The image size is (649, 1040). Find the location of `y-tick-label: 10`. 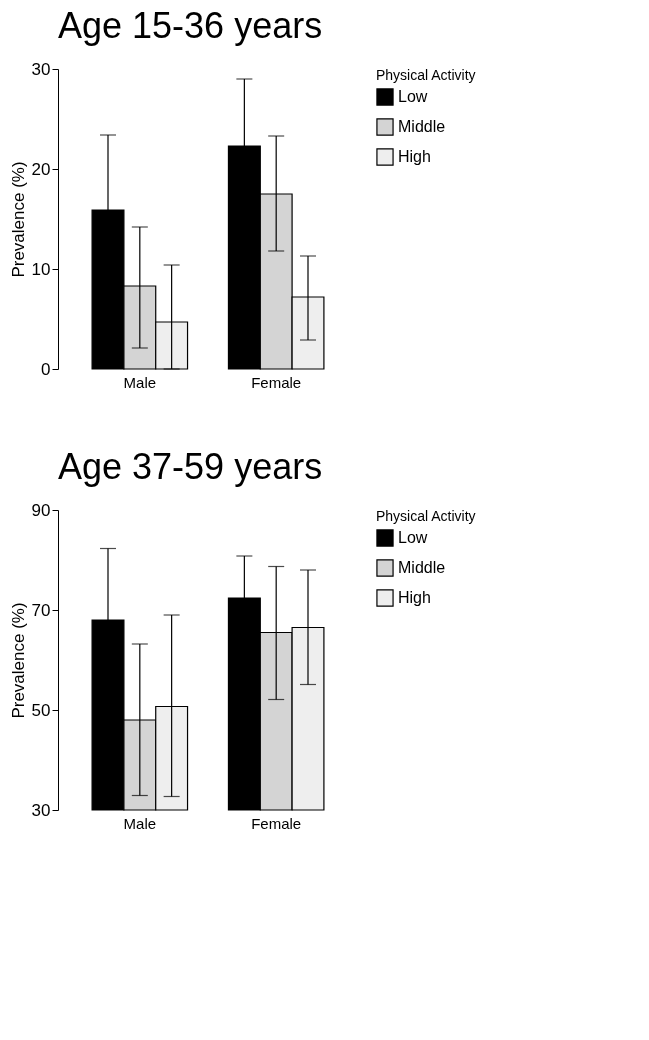

y-tick-label: 10 is located at coordinates (41, 269).